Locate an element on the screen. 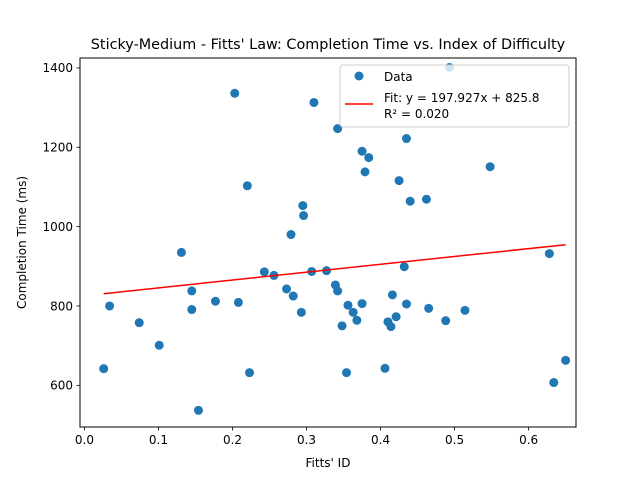  legend-r2-label: R² = 0.020 is located at coordinates (416, 114).